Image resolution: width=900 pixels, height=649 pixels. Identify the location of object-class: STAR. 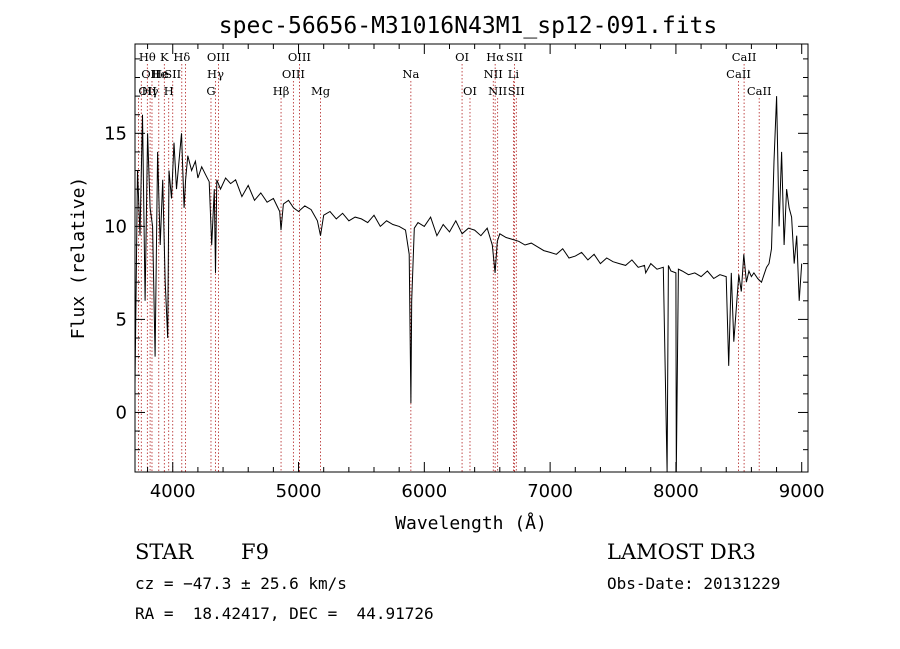
(164, 552).